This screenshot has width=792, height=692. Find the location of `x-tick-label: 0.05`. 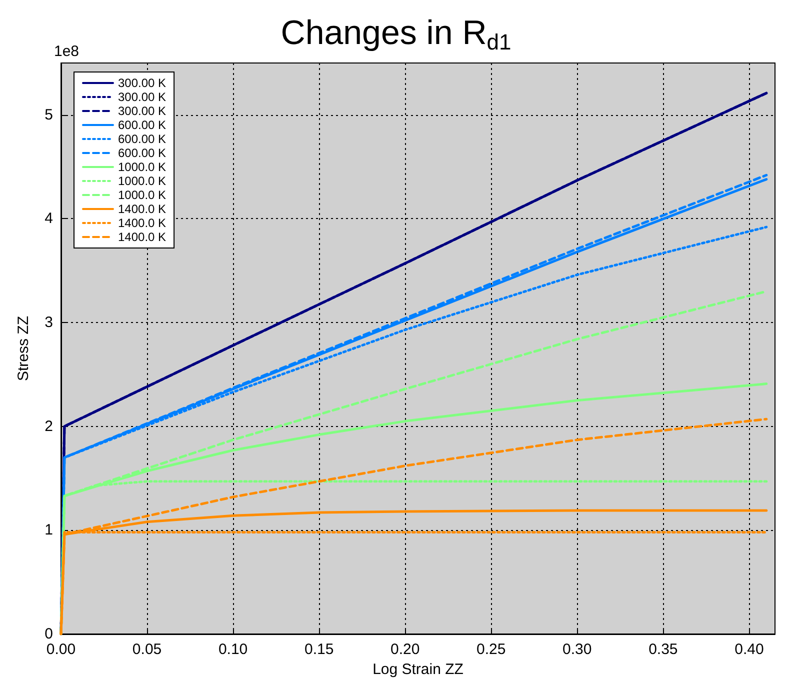

x-tick-label: 0.05 is located at coordinates (147, 649).